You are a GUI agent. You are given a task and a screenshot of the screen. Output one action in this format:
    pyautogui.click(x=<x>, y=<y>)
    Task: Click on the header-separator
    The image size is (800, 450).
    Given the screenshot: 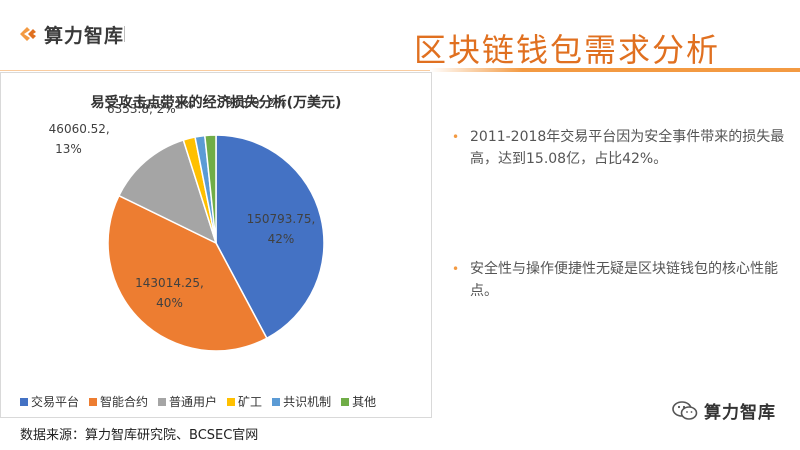 What is the action you would take?
    pyautogui.click(x=124, y=34)
    